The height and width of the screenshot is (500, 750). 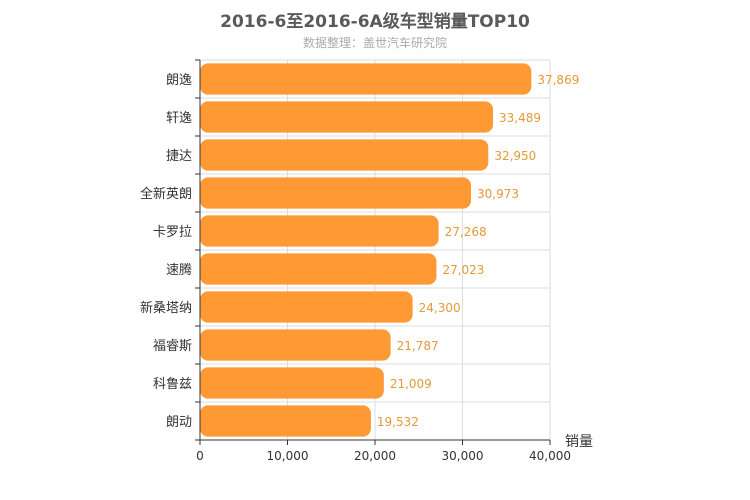 I want to click on category-label: 速腾, so click(x=179, y=270).